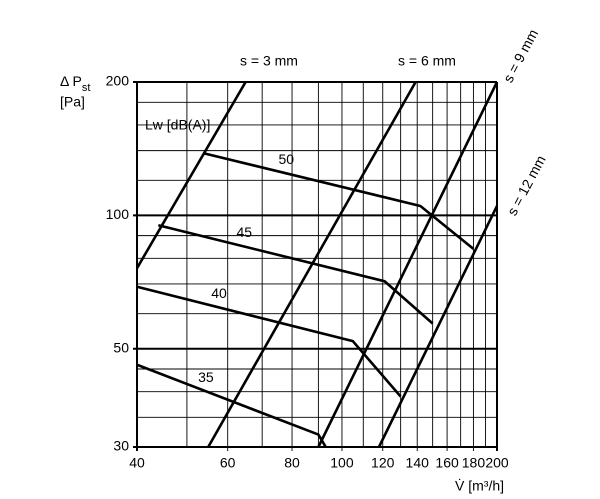  Describe the element at coordinates (86, 88) in the screenshot. I see `y-label-sub: st` at that location.